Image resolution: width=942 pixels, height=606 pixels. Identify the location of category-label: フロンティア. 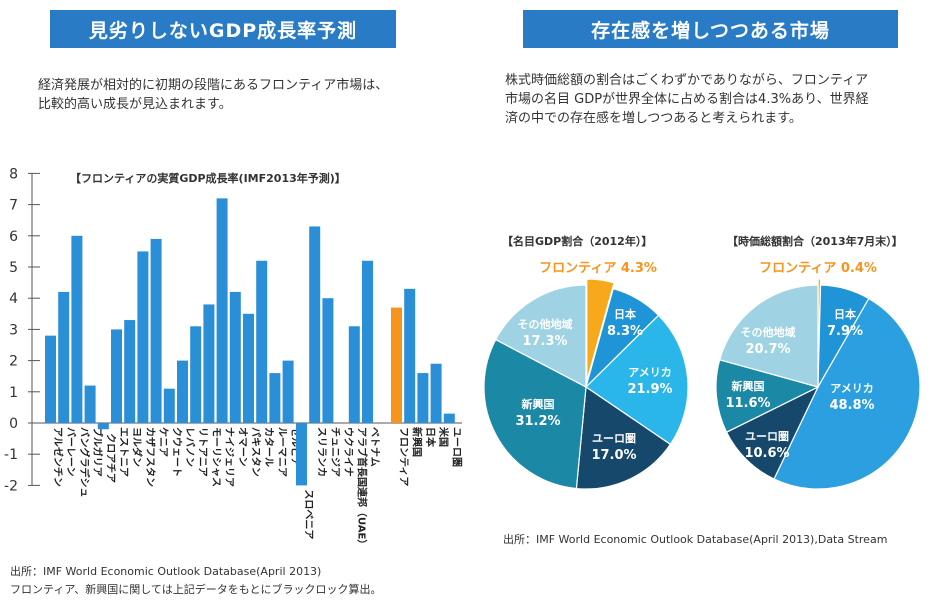
(404, 456).